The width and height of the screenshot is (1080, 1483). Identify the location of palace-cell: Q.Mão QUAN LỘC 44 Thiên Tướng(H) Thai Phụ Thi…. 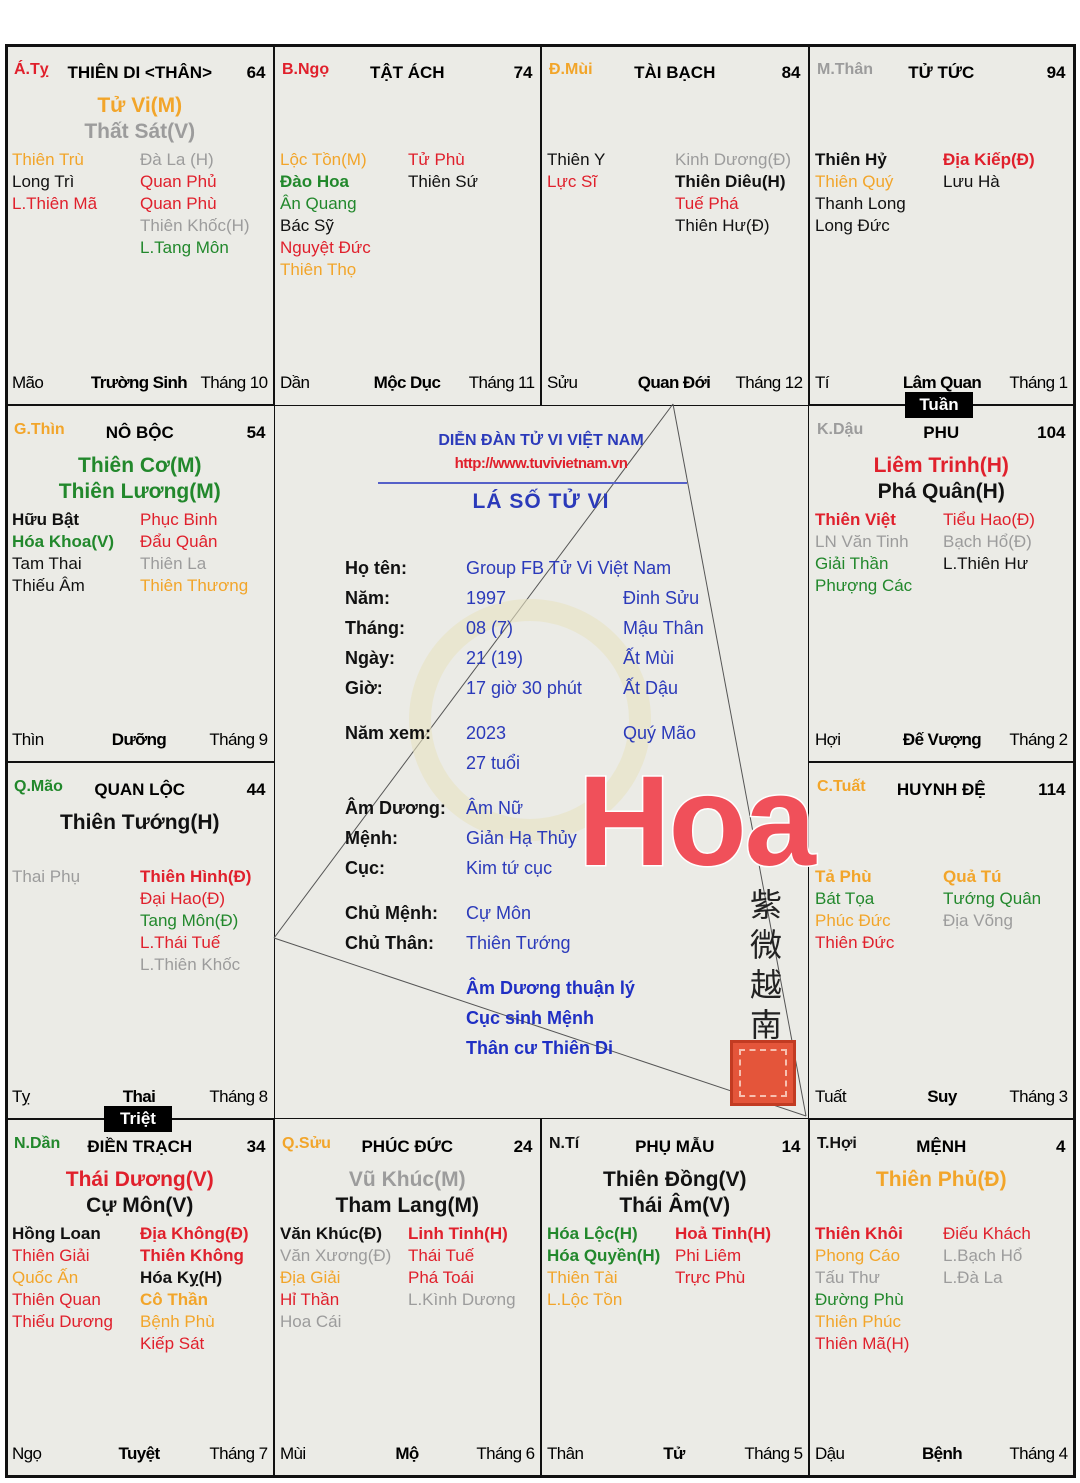
(140, 940).